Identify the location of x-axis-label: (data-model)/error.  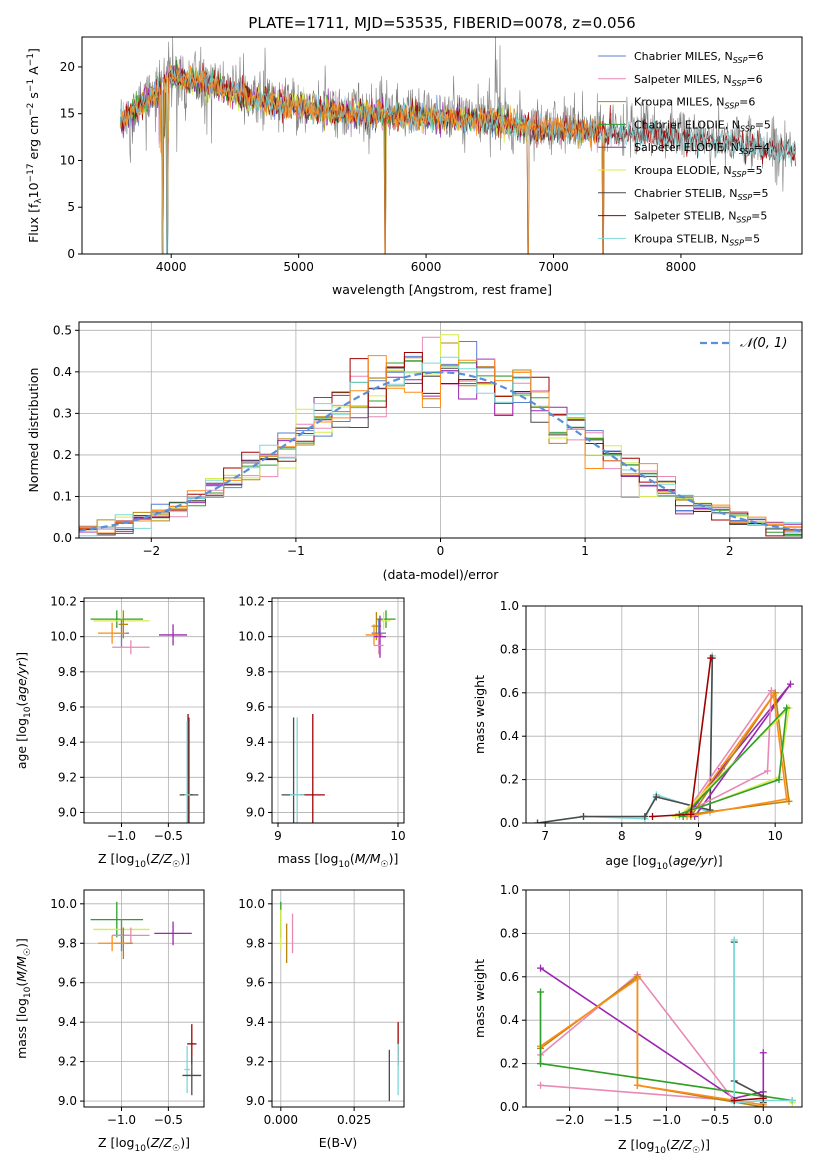
(441, 574).